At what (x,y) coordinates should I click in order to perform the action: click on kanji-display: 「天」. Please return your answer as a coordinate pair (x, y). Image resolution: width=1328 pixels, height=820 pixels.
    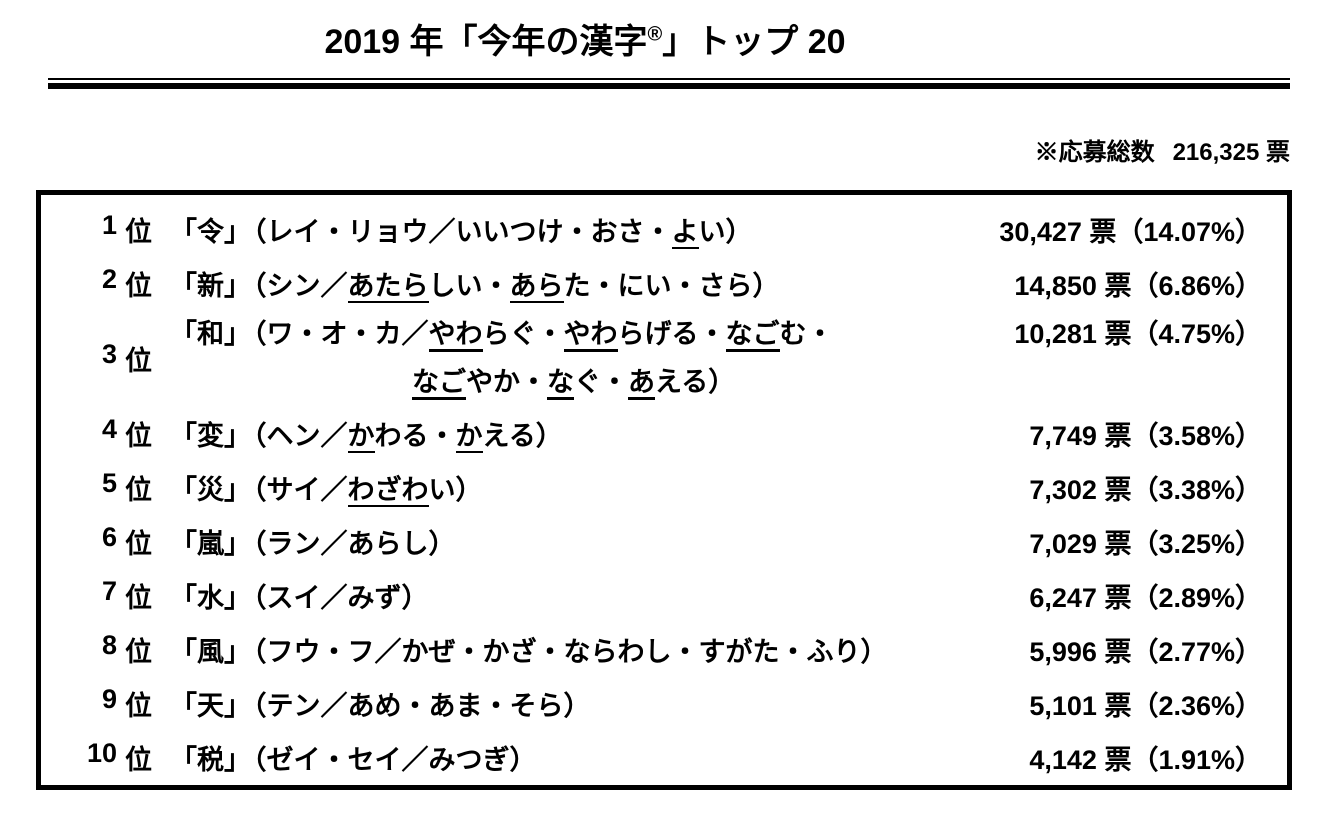
    Looking at the image, I should click on (210, 705).